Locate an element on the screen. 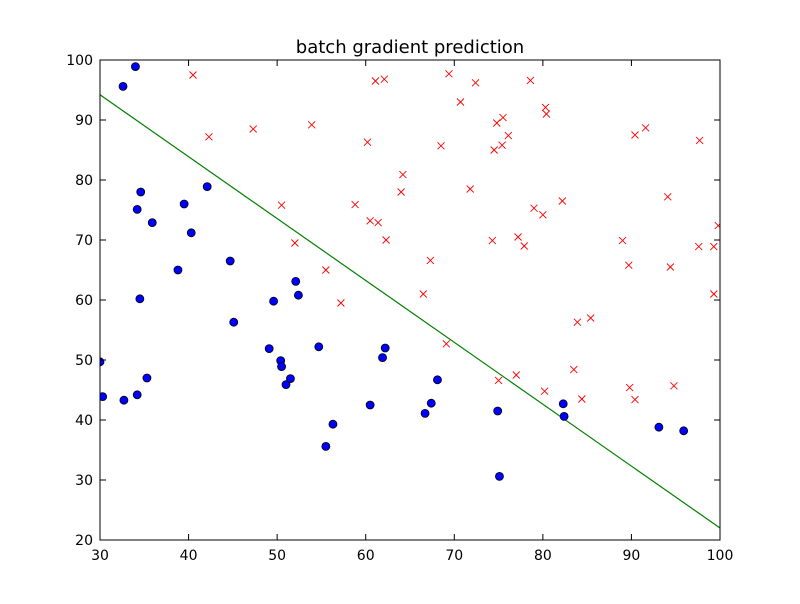 This screenshot has width=800, height=604. y-tick-label: 60 is located at coordinates (84, 301).